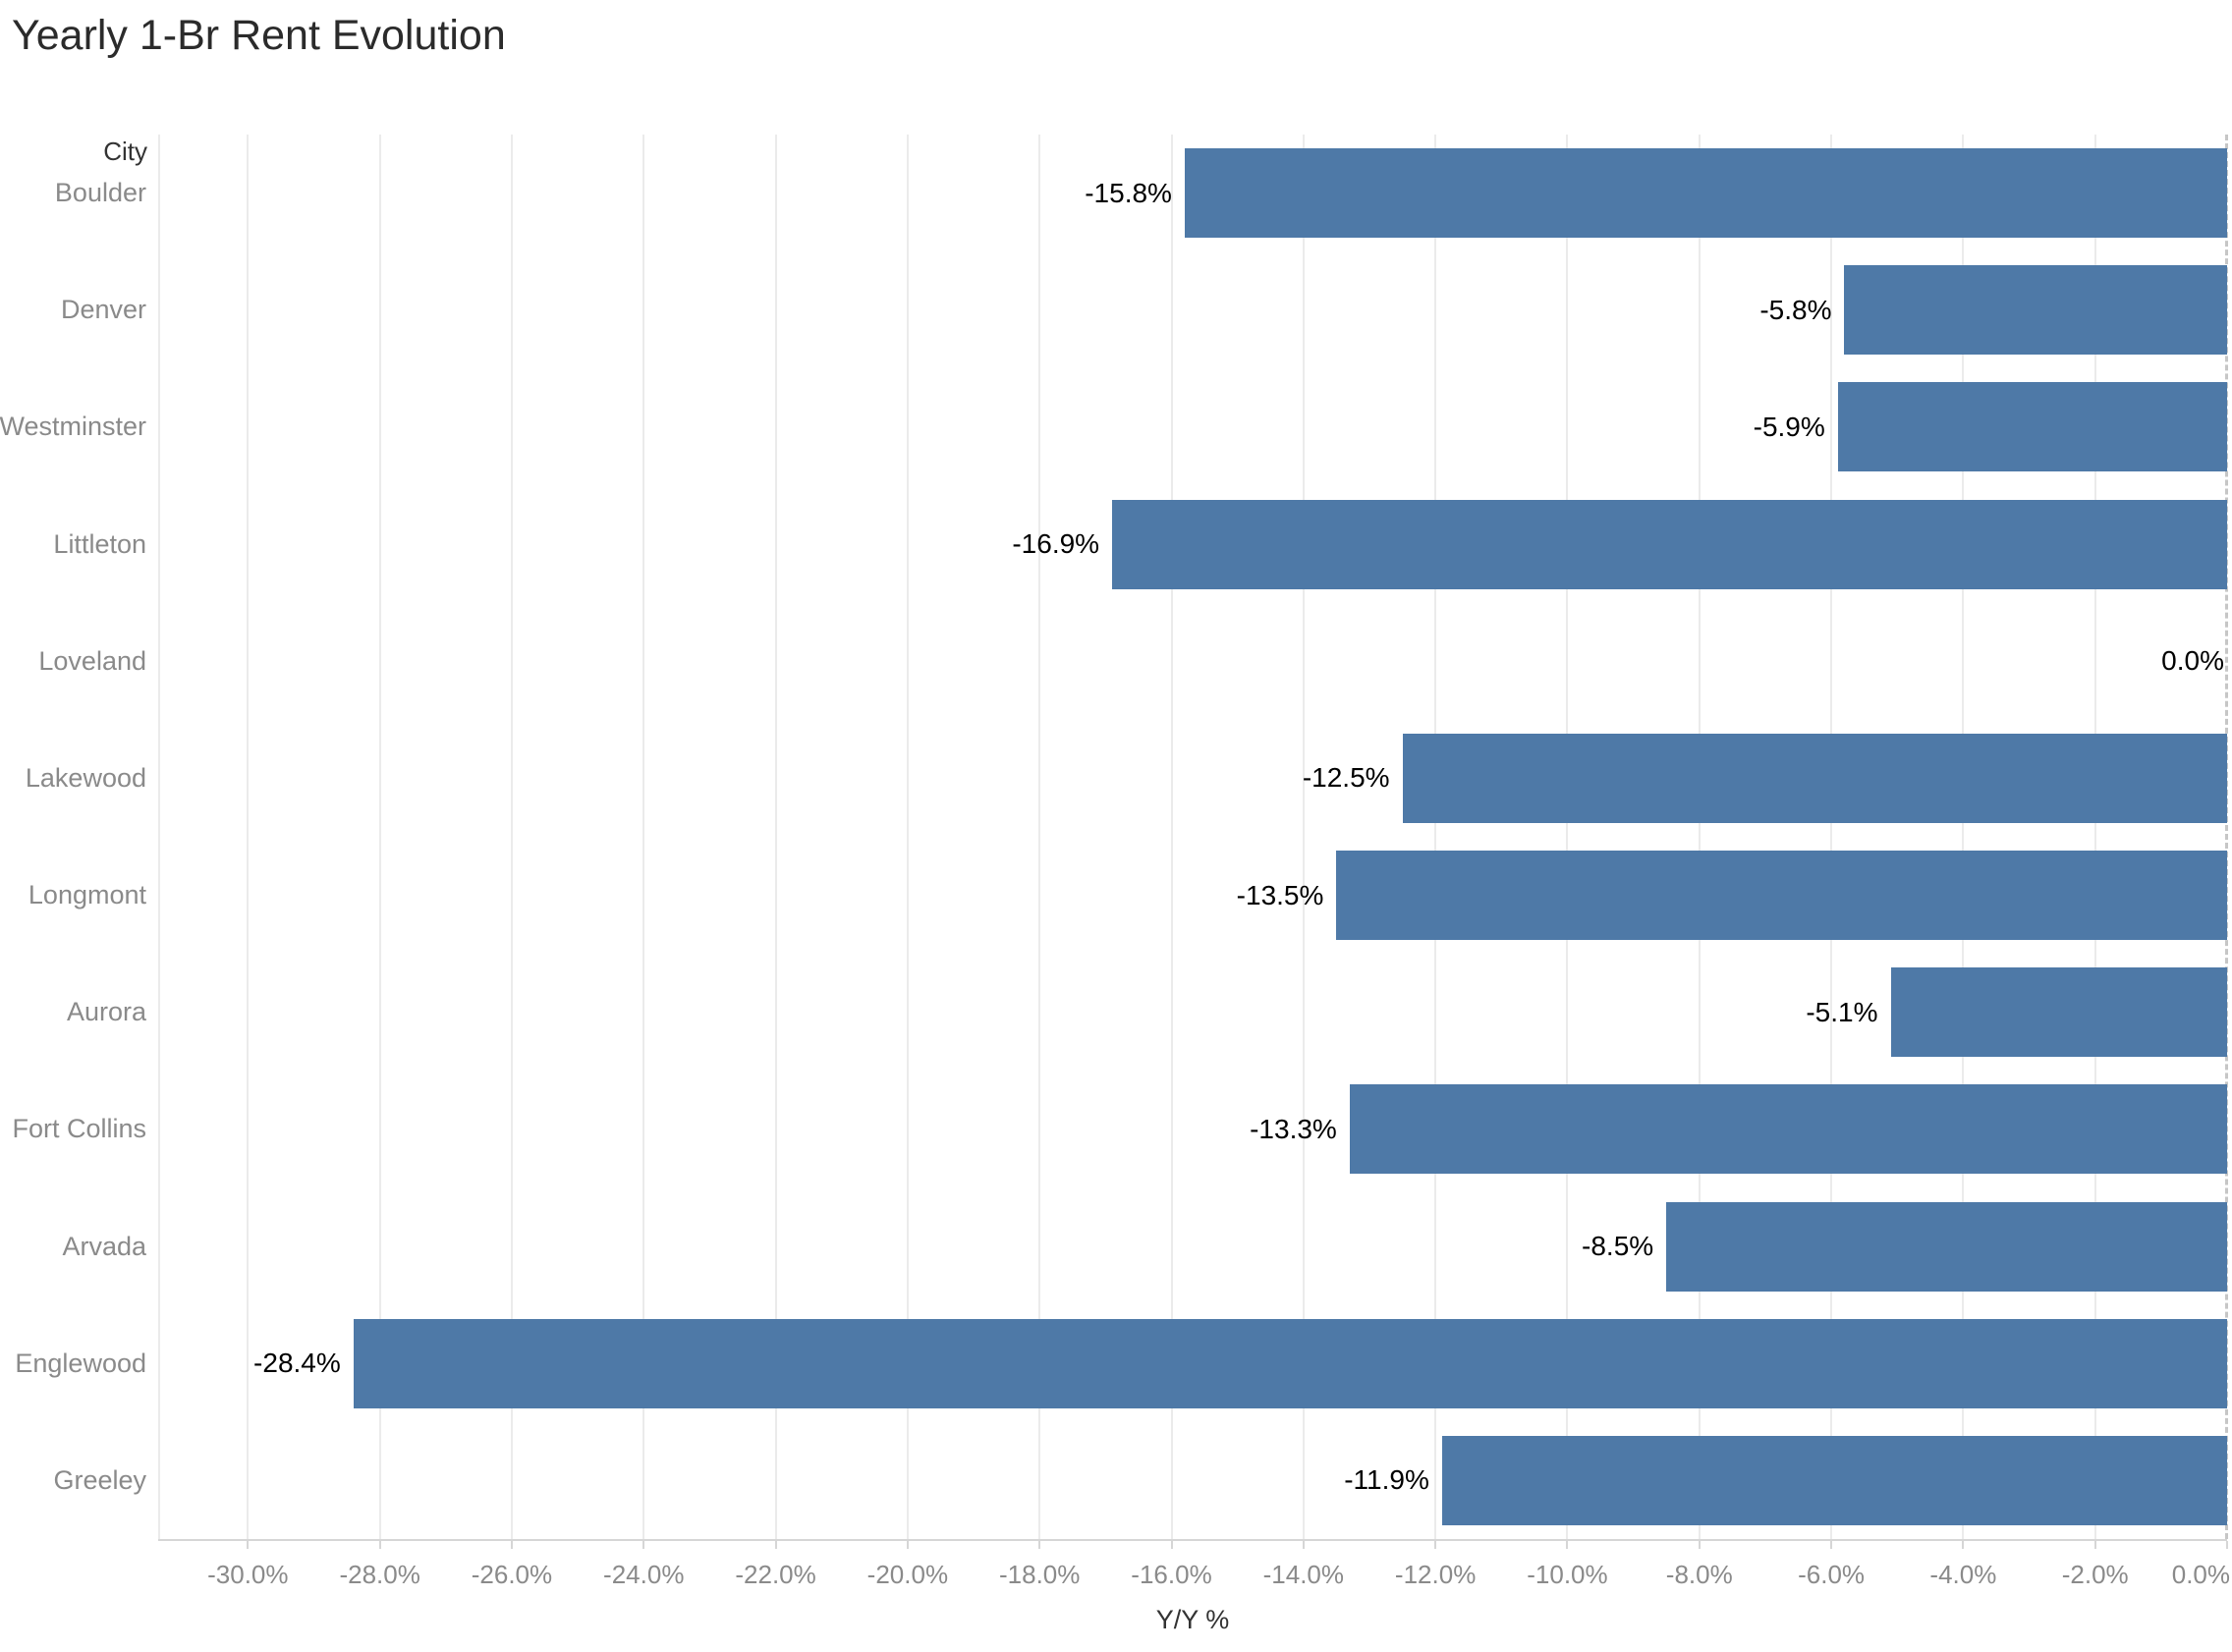 Image resolution: width=2232 pixels, height=1652 pixels. What do you see at coordinates (103, 310) in the screenshot?
I see `y-axis-label-denver: Denver` at bounding box center [103, 310].